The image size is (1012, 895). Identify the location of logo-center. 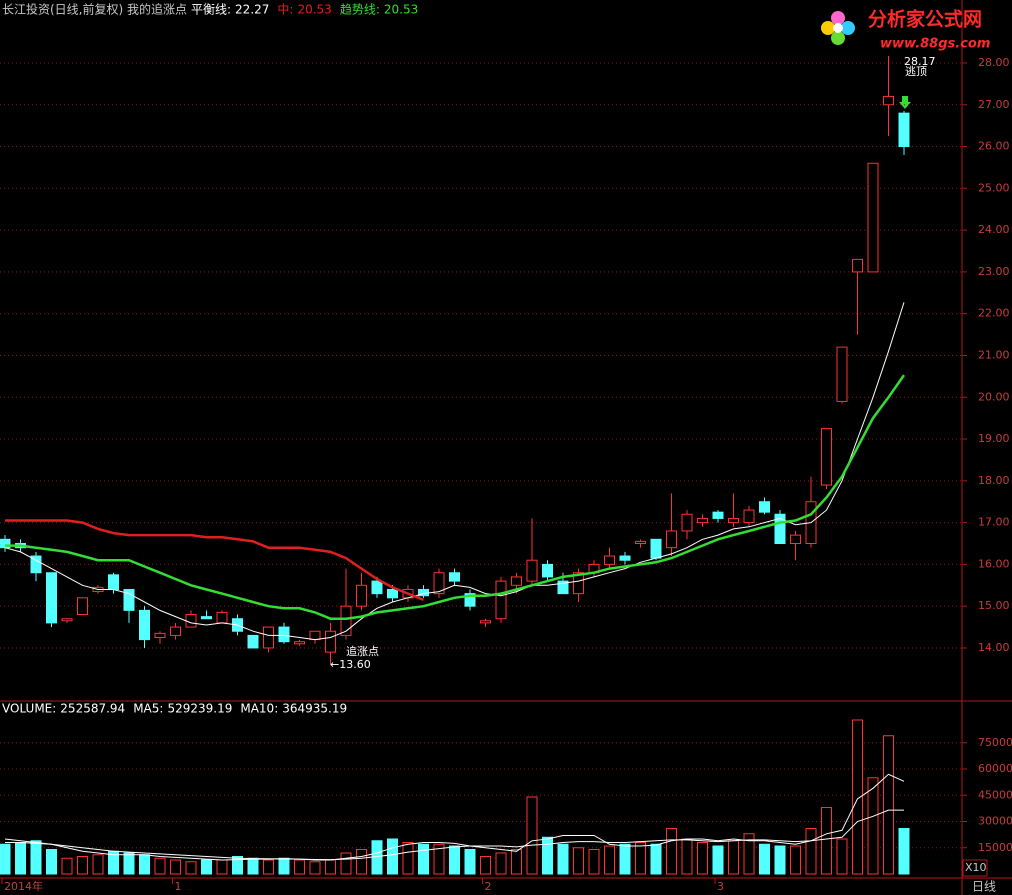
(838, 28).